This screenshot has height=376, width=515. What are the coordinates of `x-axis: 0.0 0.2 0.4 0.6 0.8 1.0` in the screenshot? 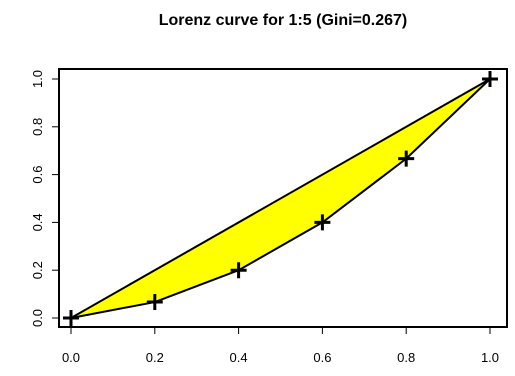 It's located at (280, 345).